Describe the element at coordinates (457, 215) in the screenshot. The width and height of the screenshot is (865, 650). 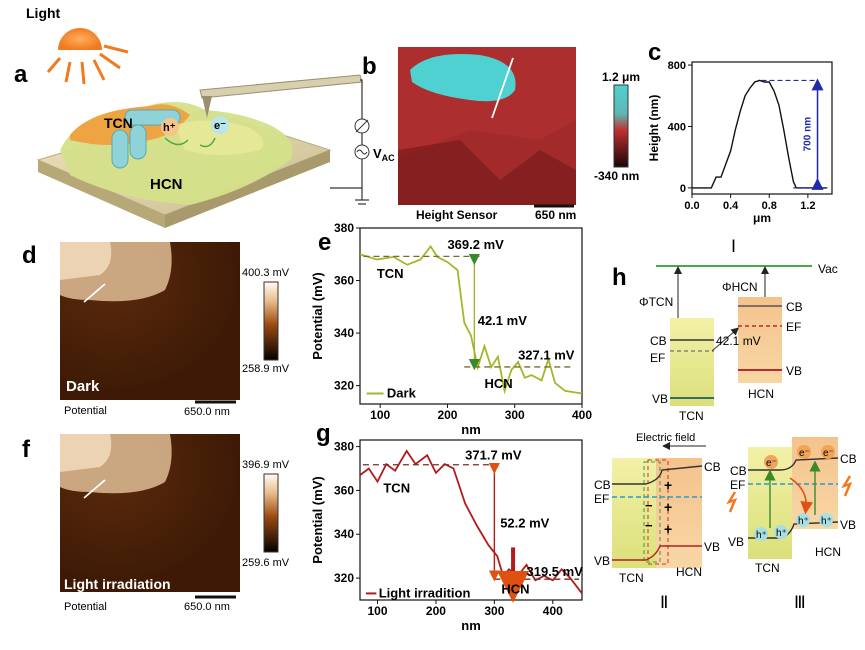
I see `height-sensor-caption: Height Sensor` at that location.